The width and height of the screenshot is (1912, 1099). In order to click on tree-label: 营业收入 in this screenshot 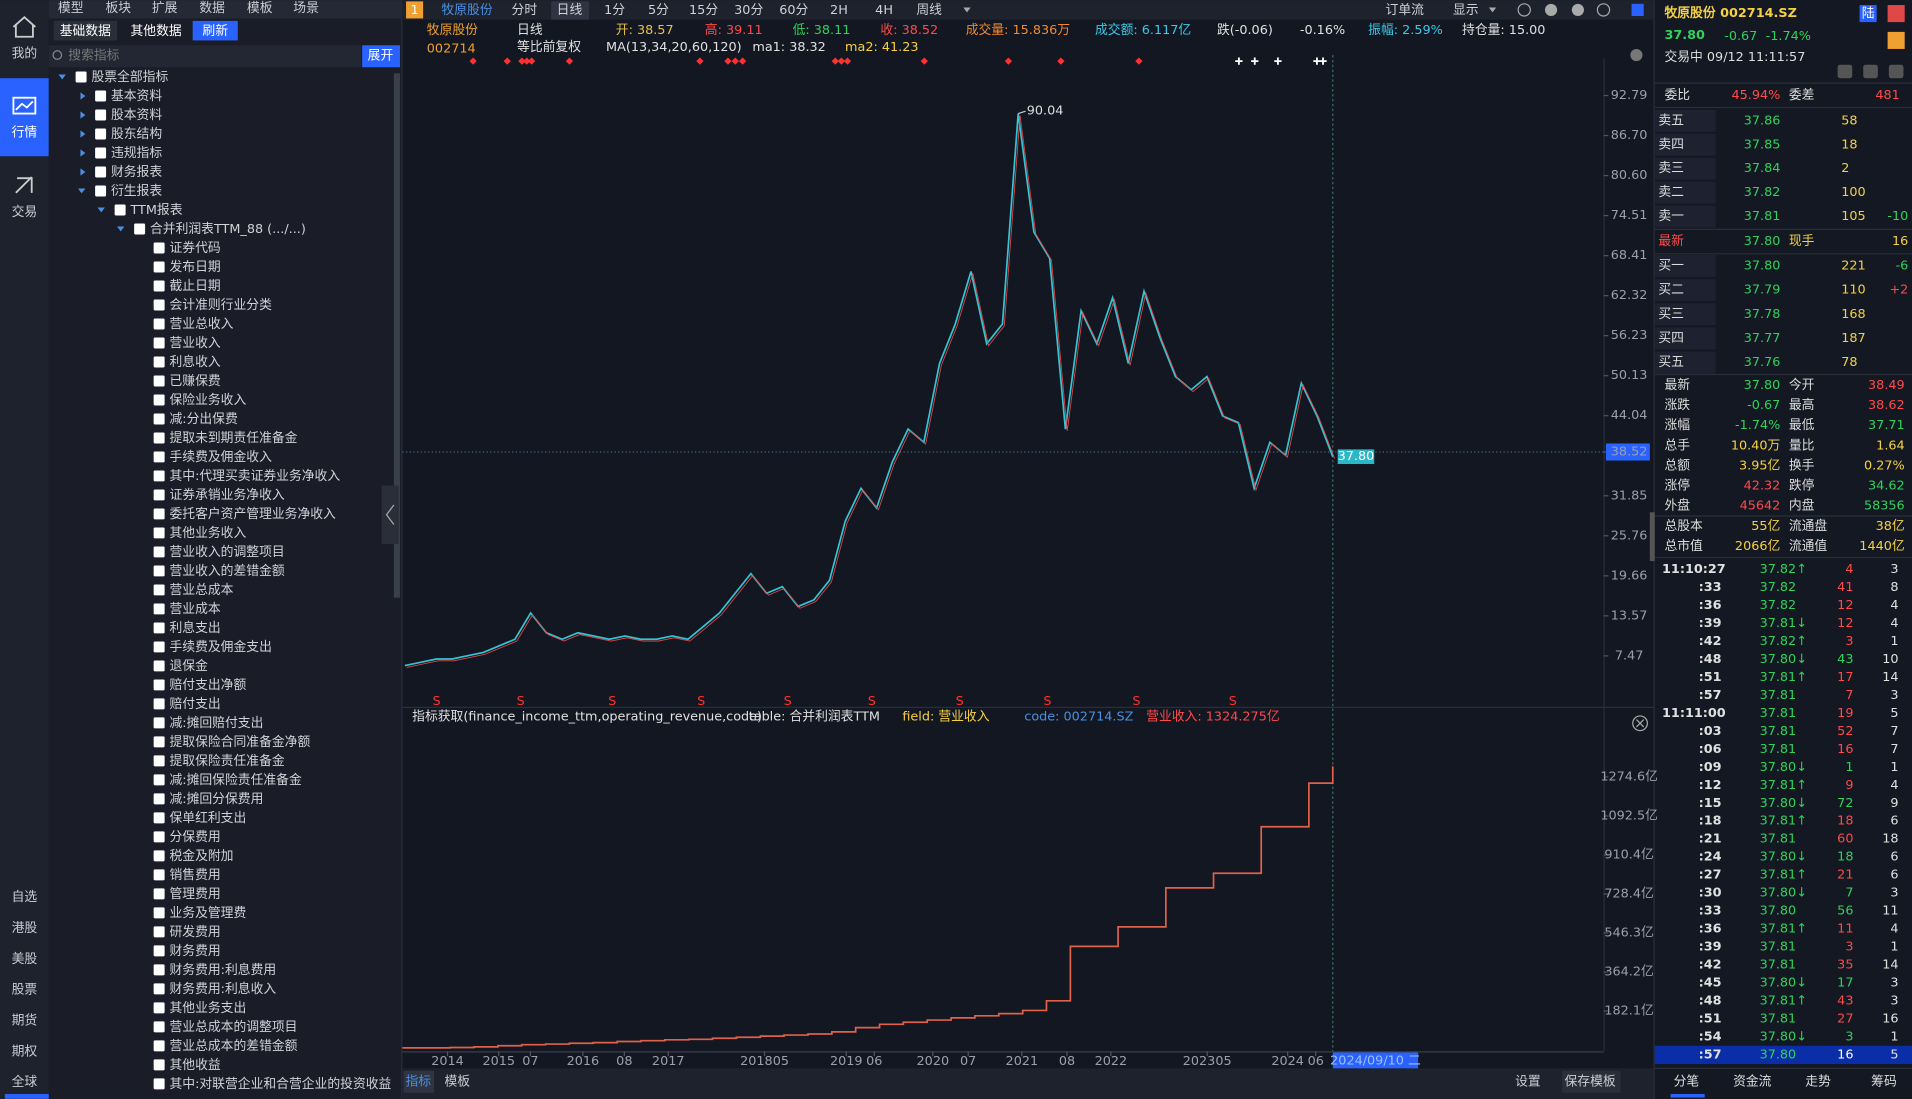, I will do `click(194, 343)`.